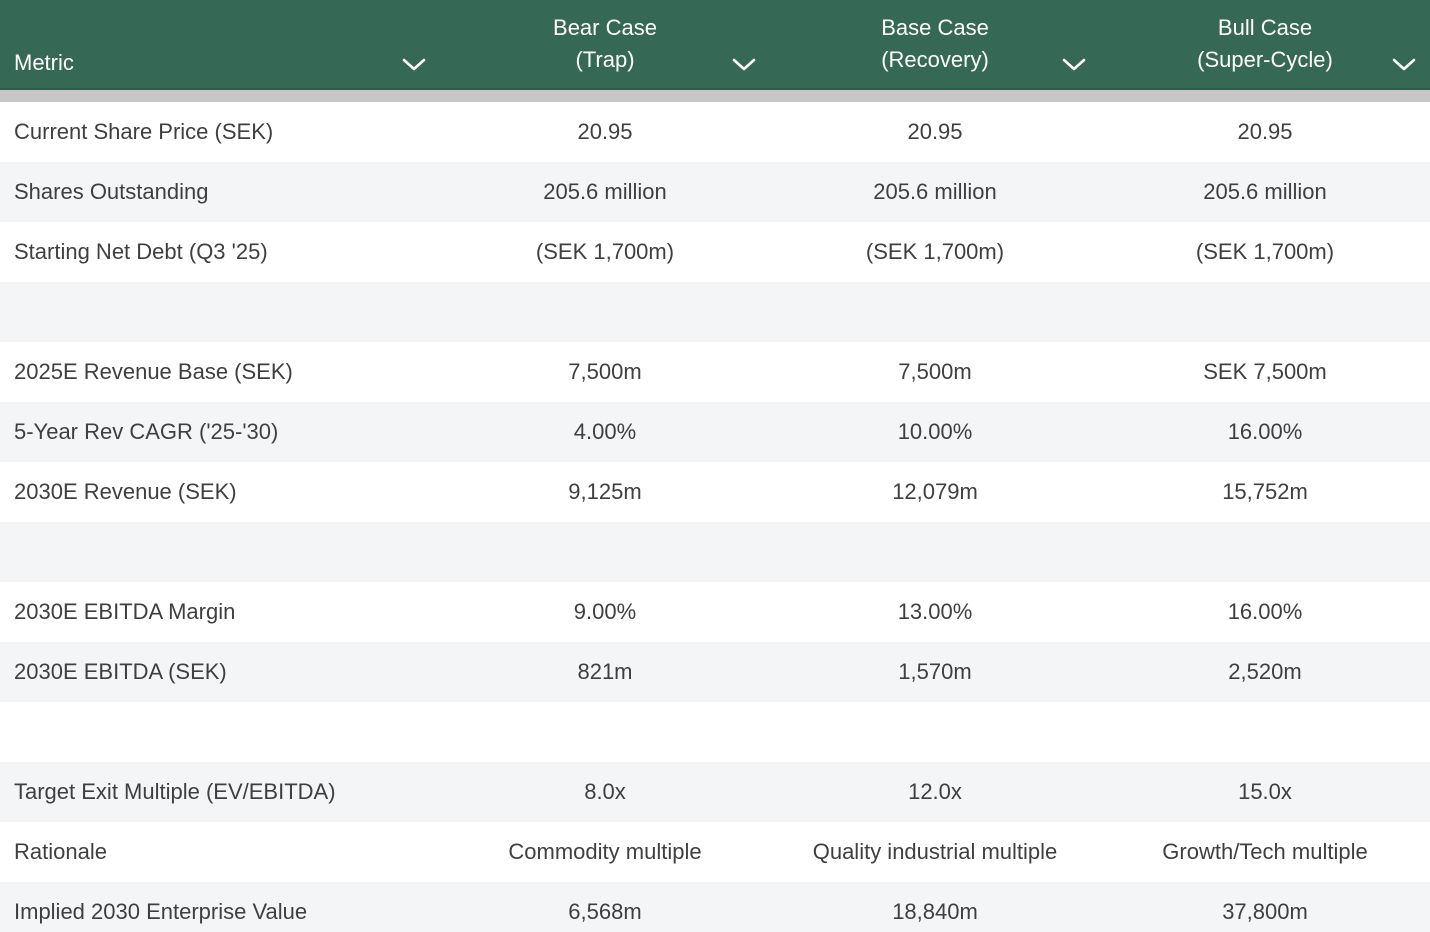 The height and width of the screenshot is (932, 1430). Describe the element at coordinates (715, 672) in the screenshot. I see `table-row: 2030E EBITDA (SEK) 821m 1,570m 2,520m` at that location.